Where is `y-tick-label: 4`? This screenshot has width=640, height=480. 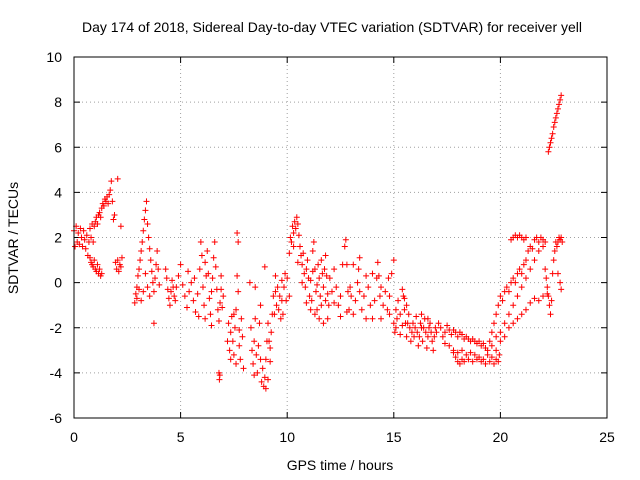
y-tick-label: 4 is located at coordinates (58, 192).